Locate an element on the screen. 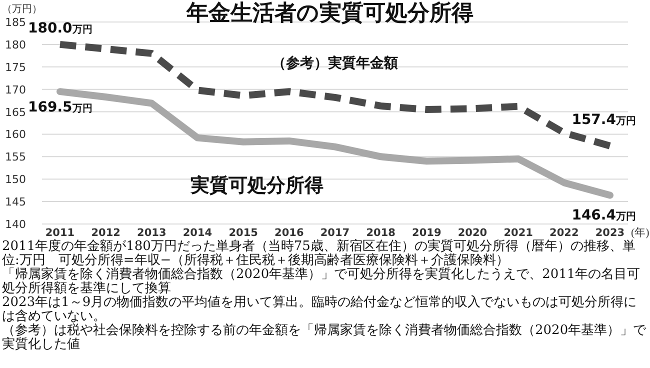  data-label: 146.4万円 is located at coordinates (604, 215).